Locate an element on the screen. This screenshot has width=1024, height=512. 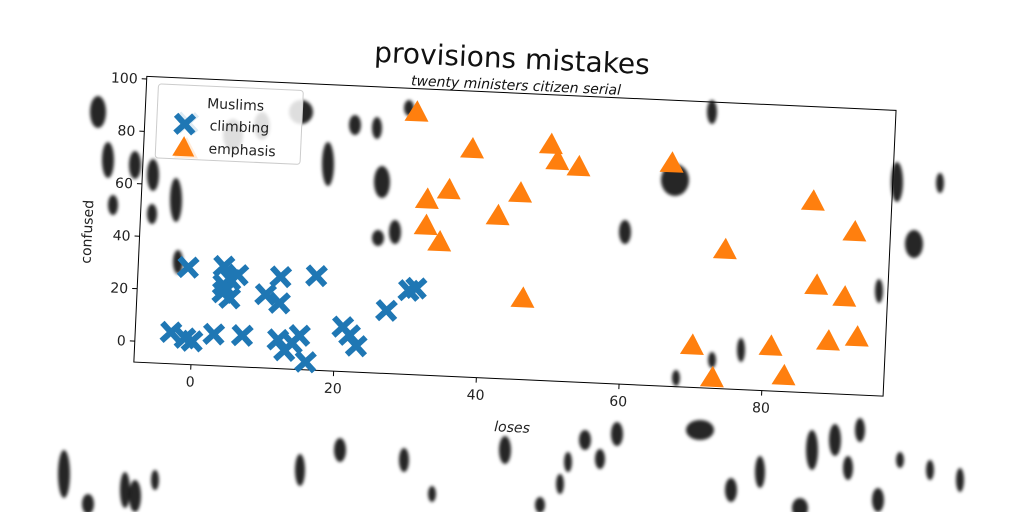
y-axis-label: confused is located at coordinates (88, 232).